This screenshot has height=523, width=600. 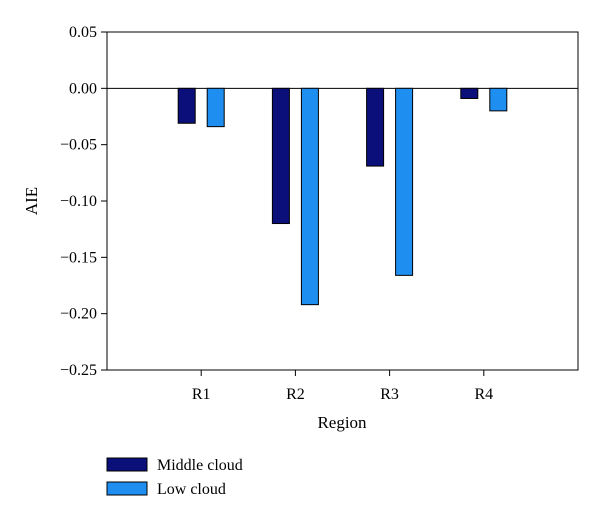 What do you see at coordinates (78, 201) in the screenshot?
I see `y-tick-label: −0.10` at bounding box center [78, 201].